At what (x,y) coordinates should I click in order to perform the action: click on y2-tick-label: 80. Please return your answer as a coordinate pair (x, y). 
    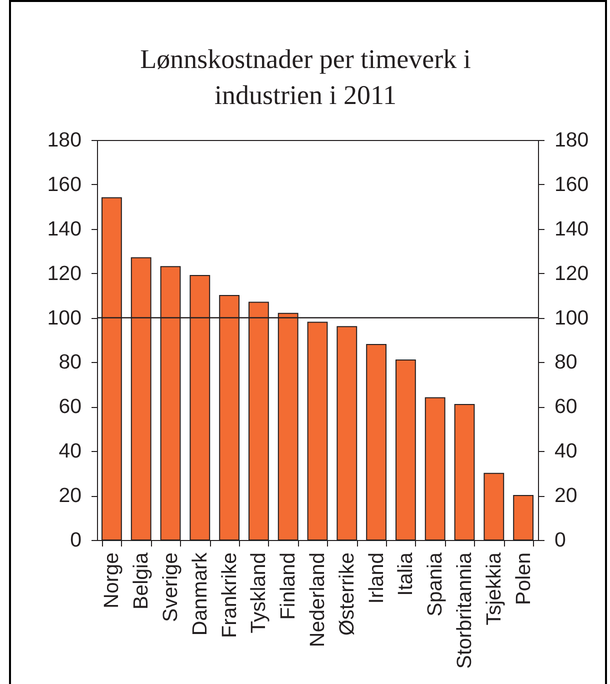
    Looking at the image, I should click on (566, 362).